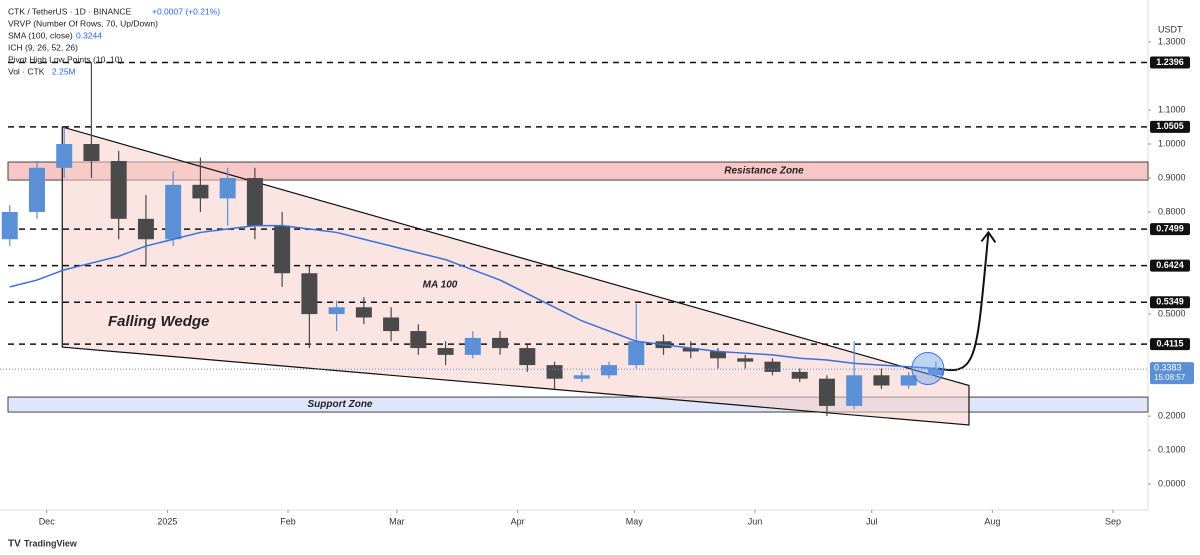  What do you see at coordinates (43, 47) in the screenshot?
I see `header-ich: ICH (9, 26, 52, 26)` at bounding box center [43, 47].